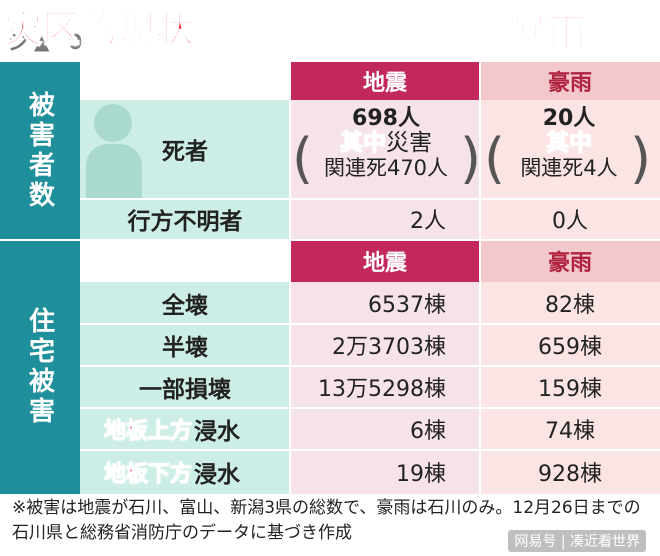 The height and width of the screenshot is (556, 660). What do you see at coordinates (495, 158) in the screenshot?
I see `paren-left-rain: (` at bounding box center [495, 158].